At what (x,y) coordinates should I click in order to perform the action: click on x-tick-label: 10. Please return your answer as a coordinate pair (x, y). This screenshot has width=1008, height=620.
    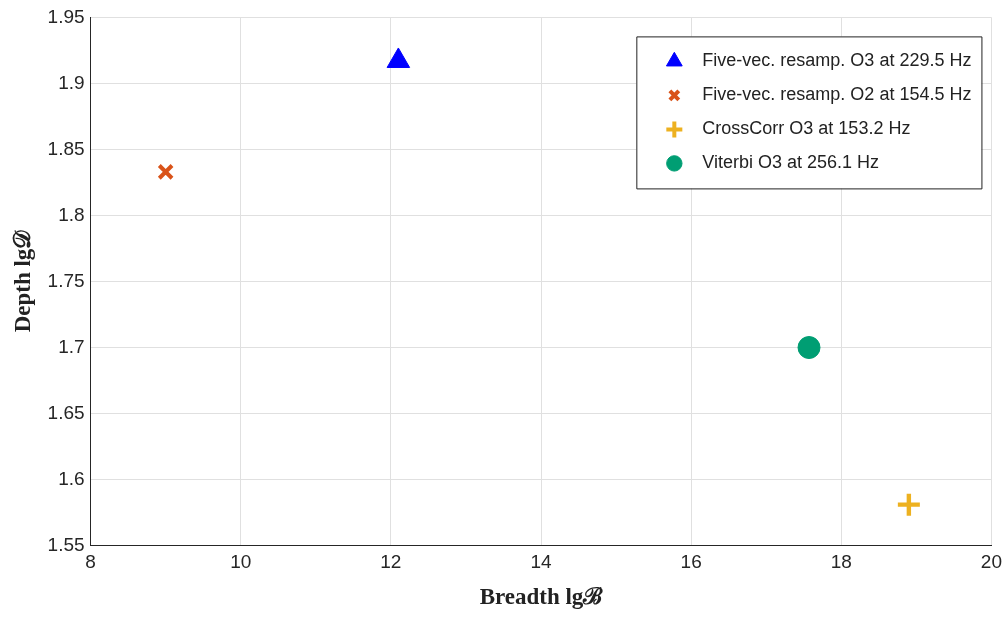
    Looking at the image, I should click on (241, 562).